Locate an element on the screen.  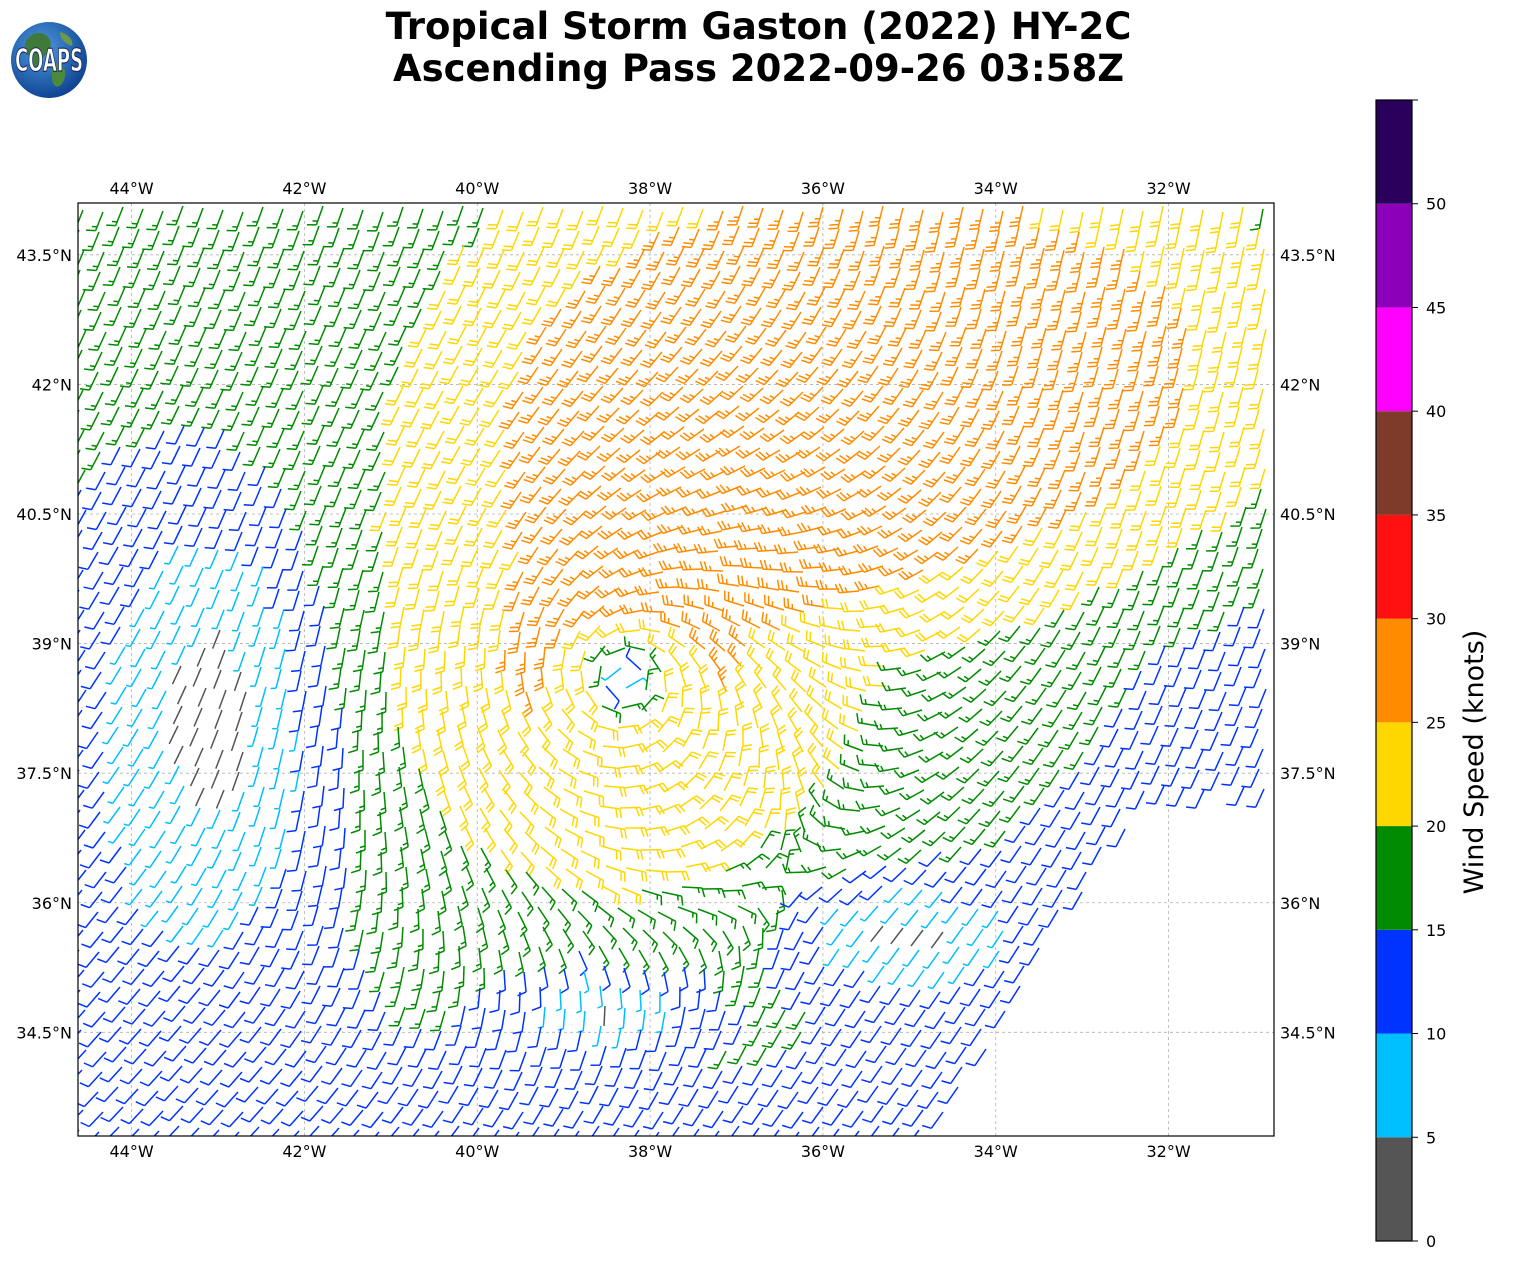
lat-label-left: 42°N is located at coordinates (52, 384).